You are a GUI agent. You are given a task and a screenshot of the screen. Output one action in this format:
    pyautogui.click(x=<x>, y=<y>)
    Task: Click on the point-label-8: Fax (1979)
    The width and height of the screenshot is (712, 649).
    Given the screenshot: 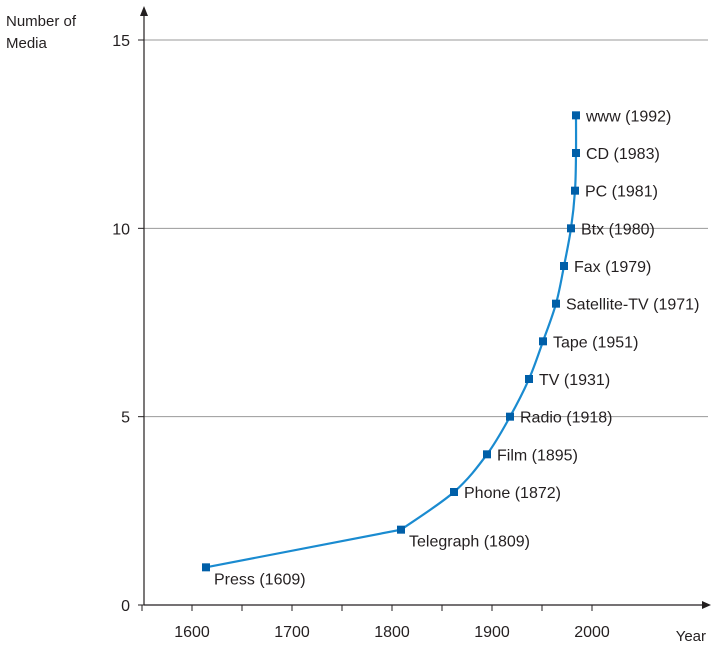 What is the action you would take?
    pyautogui.click(x=612, y=267)
    